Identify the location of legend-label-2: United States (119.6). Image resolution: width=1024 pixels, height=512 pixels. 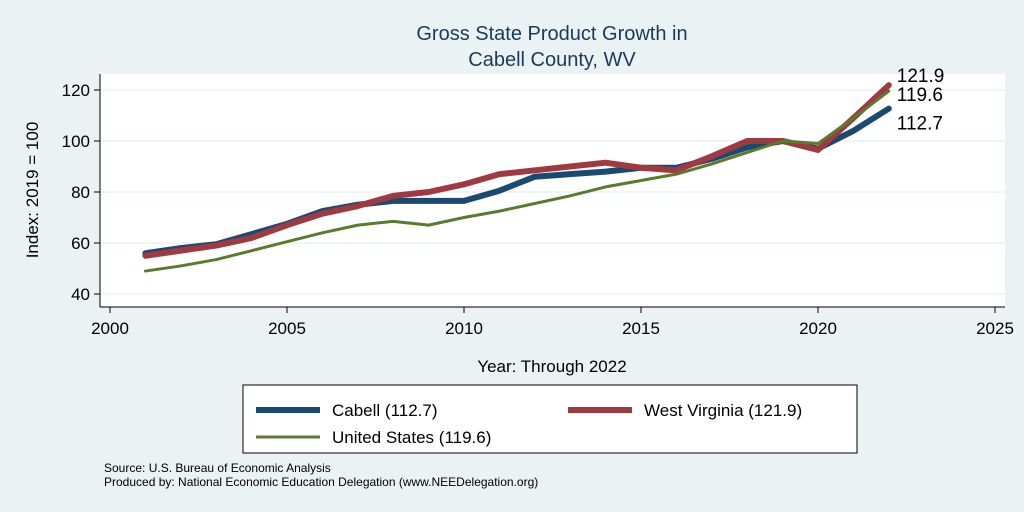
(411, 437).